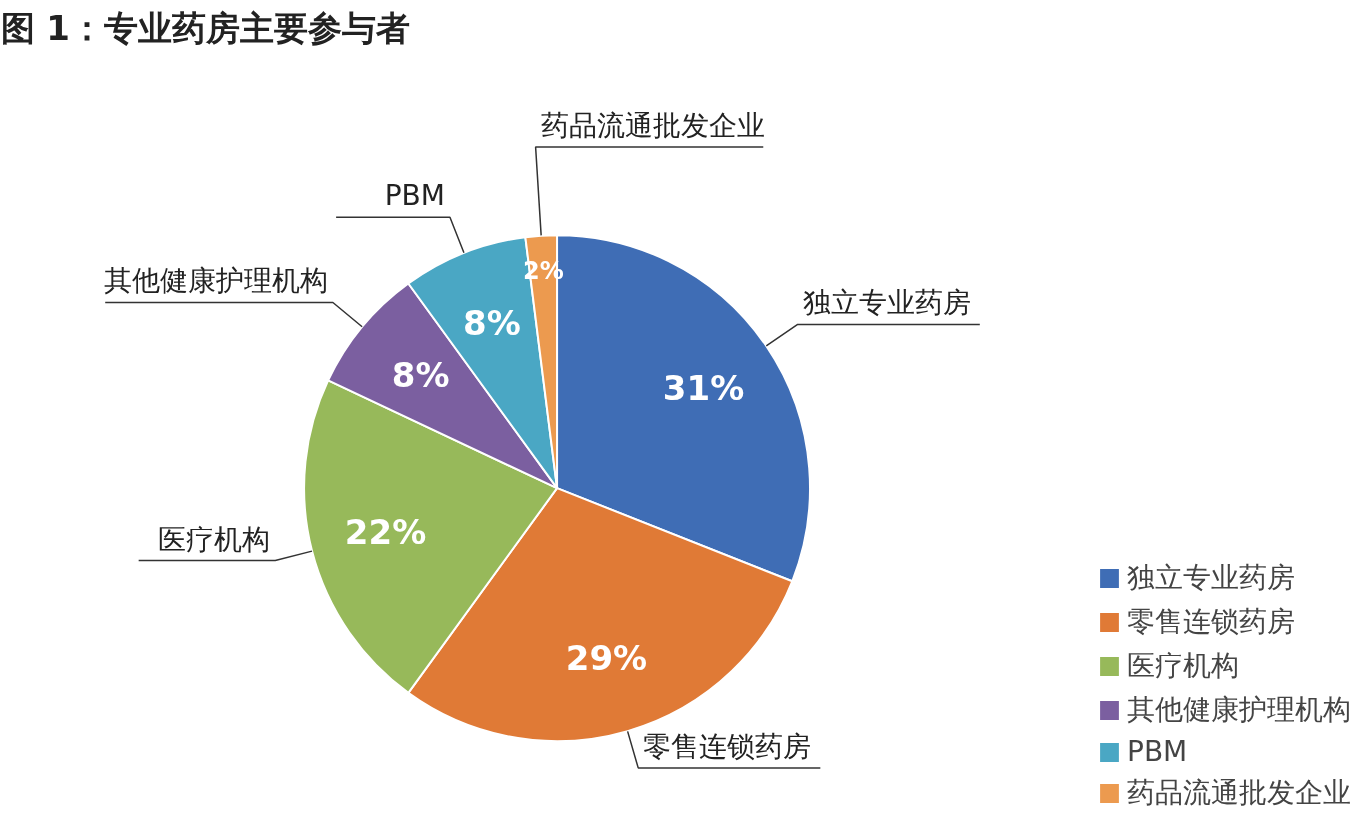 The image size is (1361, 822). I want to click on legend-label: 药品流通批发企业, so click(1239, 793).